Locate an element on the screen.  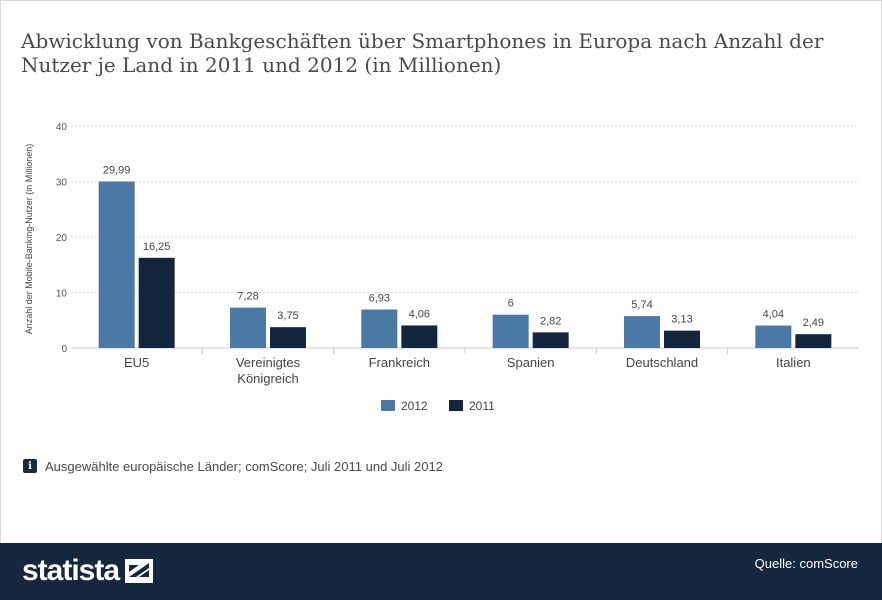
legend-label: 2012 is located at coordinates (414, 406).